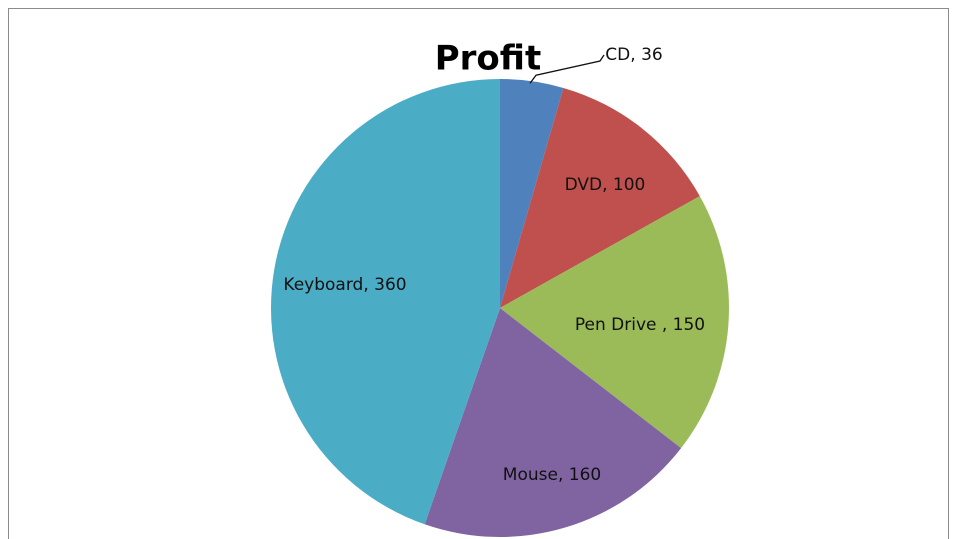 This screenshot has height=539, width=955. What do you see at coordinates (344, 285) in the screenshot?
I see `data-label: Keyboard, 360` at bounding box center [344, 285].